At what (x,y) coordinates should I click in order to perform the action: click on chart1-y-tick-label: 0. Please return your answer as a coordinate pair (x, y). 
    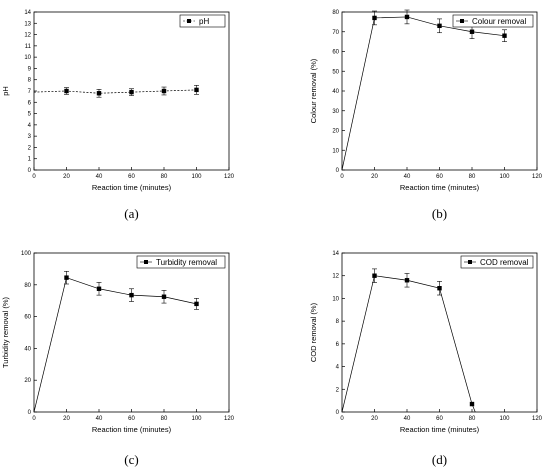
    Looking at the image, I should click on (30, 171).